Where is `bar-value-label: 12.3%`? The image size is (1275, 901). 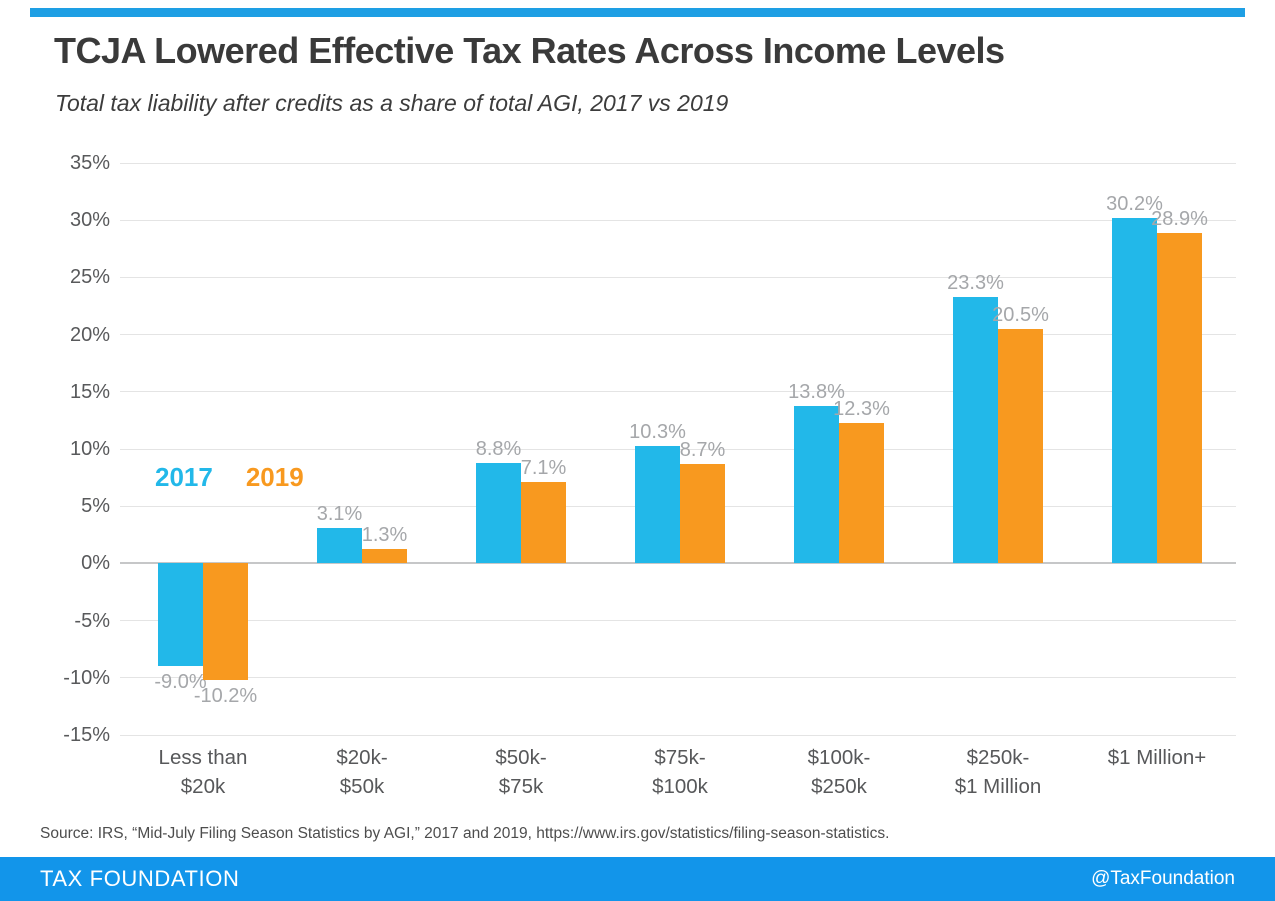
bar-value-label: 12.3% is located at coordinates (861, 408).